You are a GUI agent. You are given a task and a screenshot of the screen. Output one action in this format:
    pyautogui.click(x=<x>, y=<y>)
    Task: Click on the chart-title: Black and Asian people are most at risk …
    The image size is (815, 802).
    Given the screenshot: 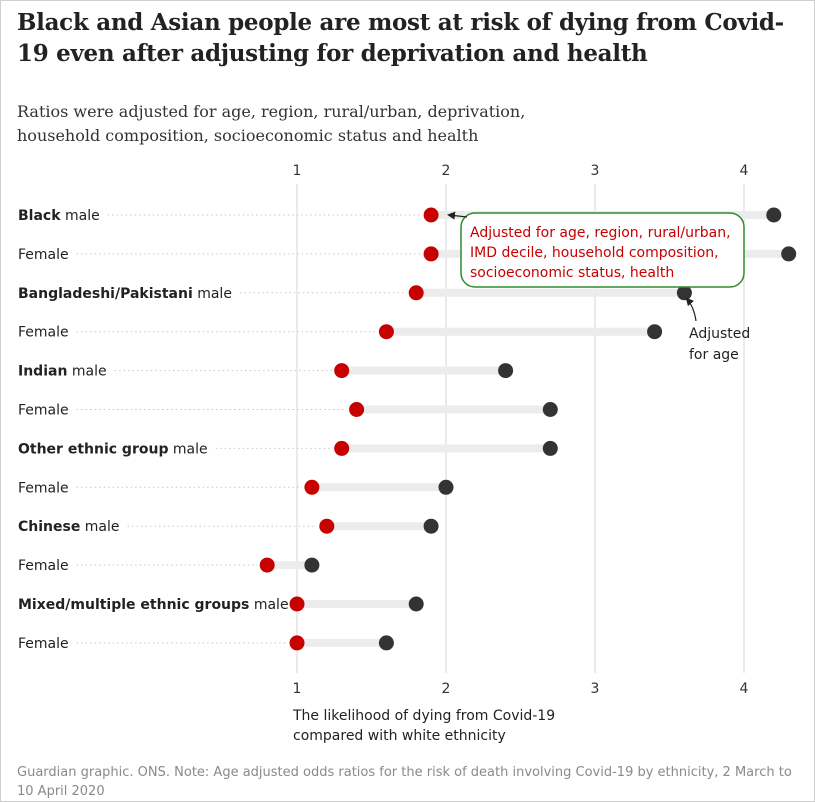 What is the action you would take?
    pyautogui.click(x=400, y=38)
    